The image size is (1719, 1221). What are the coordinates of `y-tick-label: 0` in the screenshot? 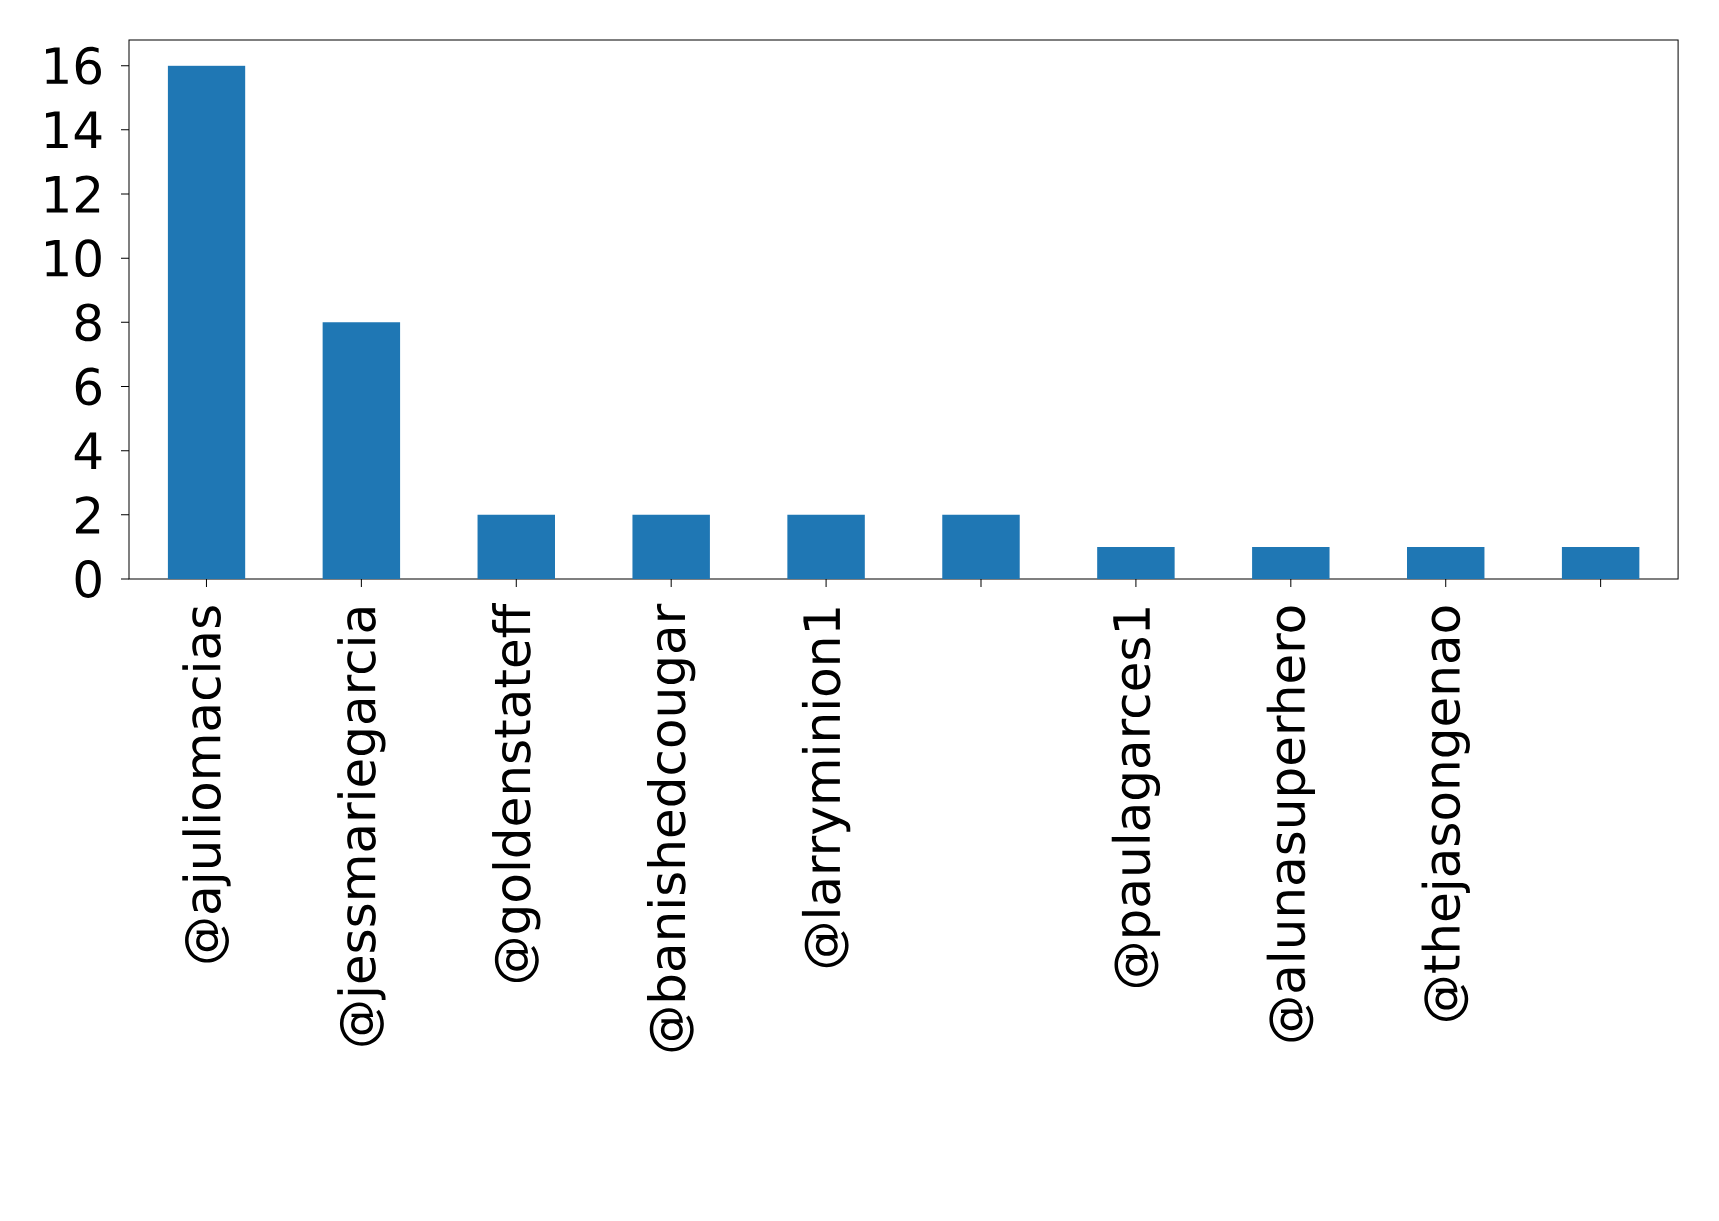 It's located at (88, 579).